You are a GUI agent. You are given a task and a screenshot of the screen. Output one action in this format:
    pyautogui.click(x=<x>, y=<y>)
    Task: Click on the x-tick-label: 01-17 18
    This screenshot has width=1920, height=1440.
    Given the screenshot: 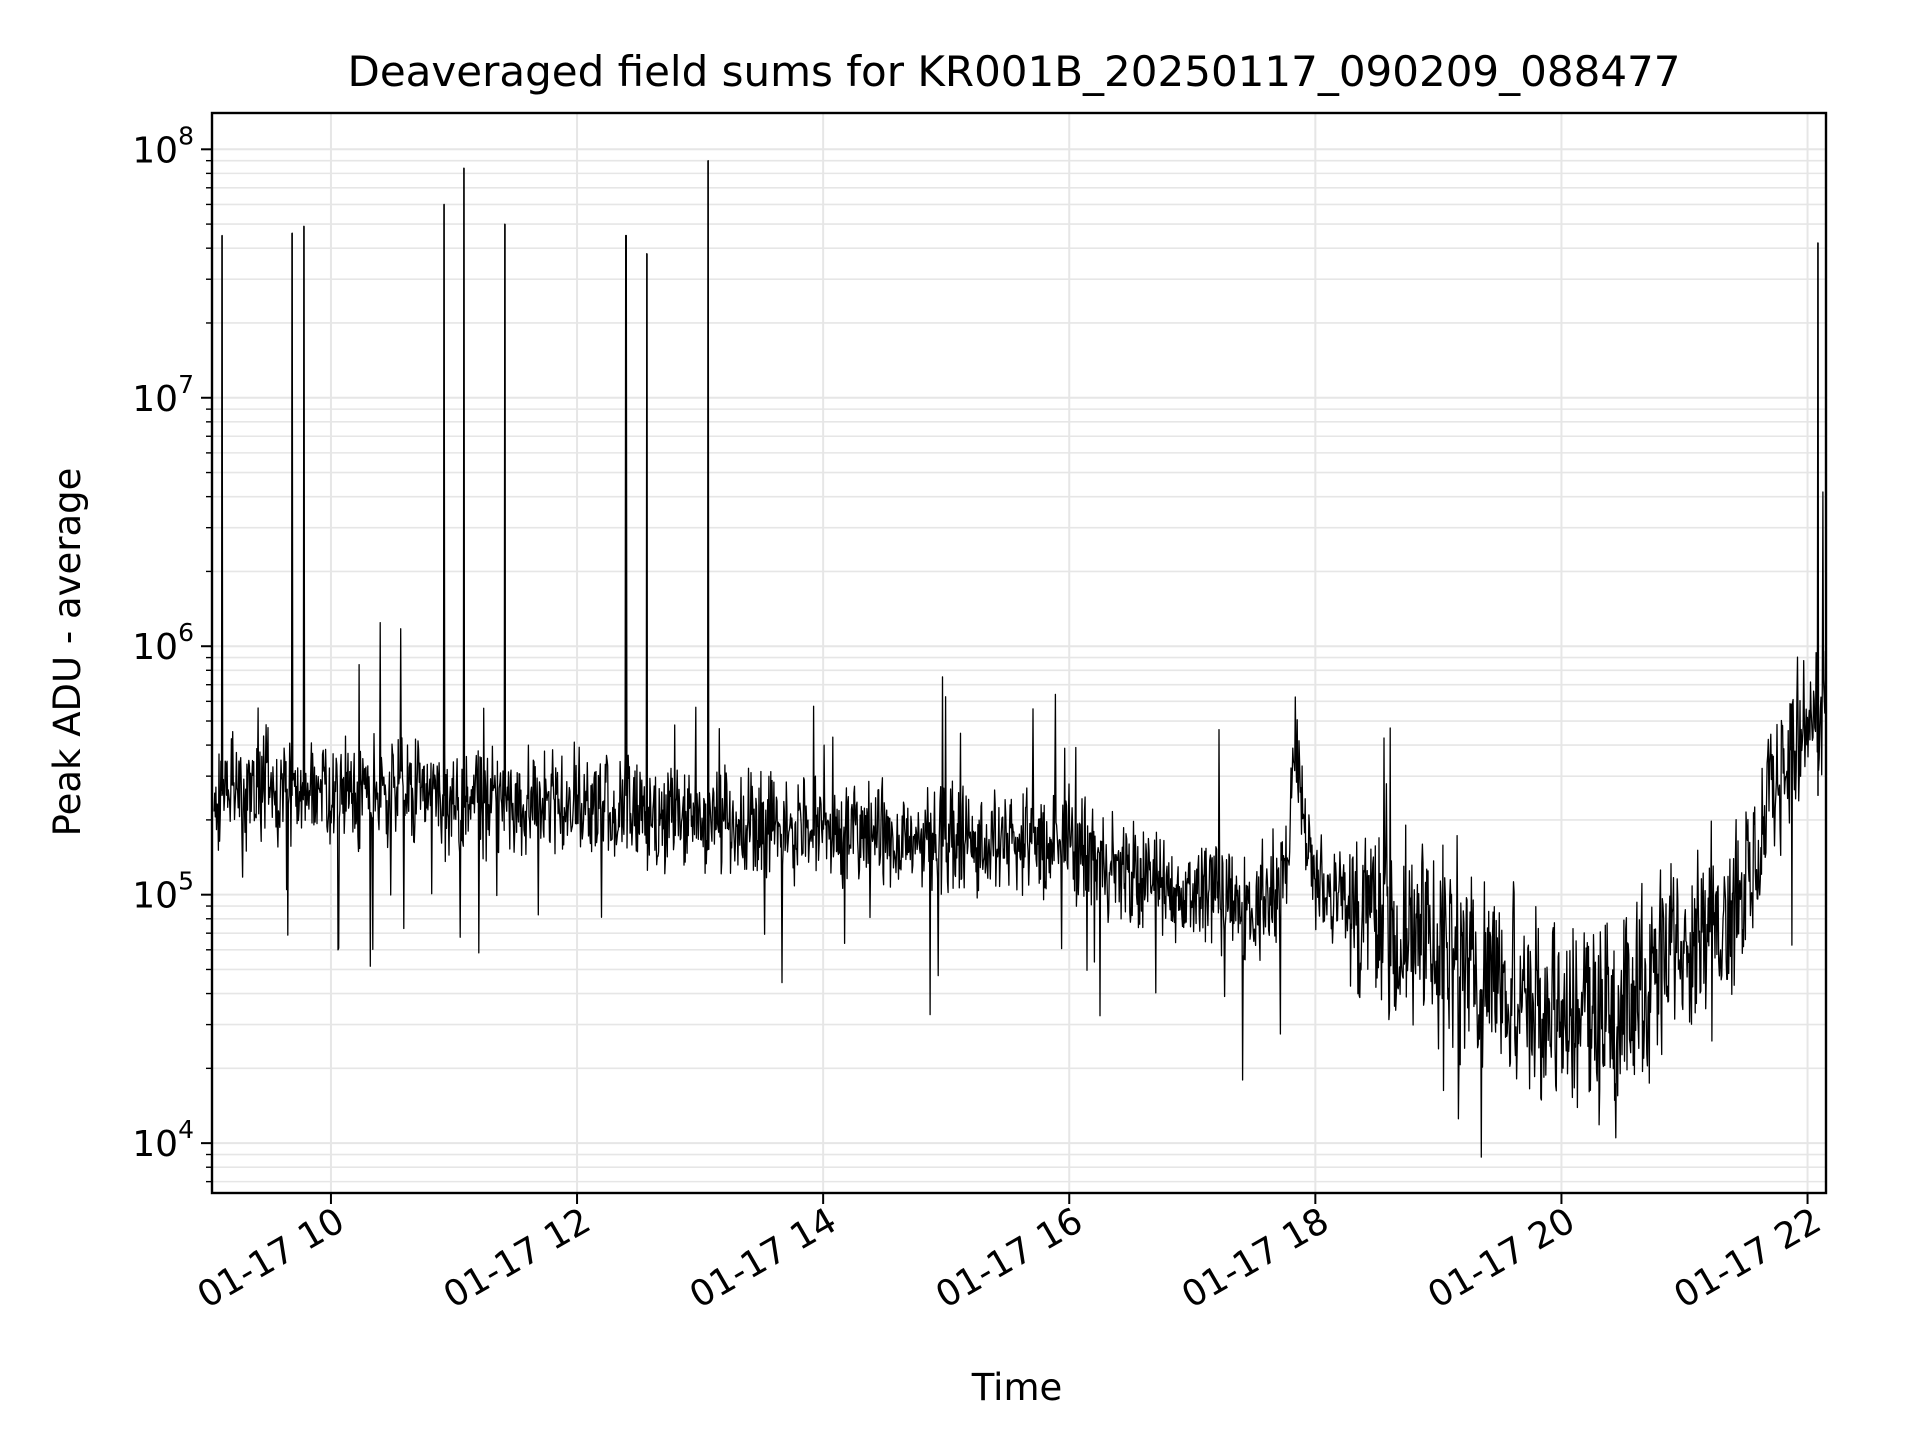 What is the action you would take?
    pyautogui.click(x=1255, y=1258)
    